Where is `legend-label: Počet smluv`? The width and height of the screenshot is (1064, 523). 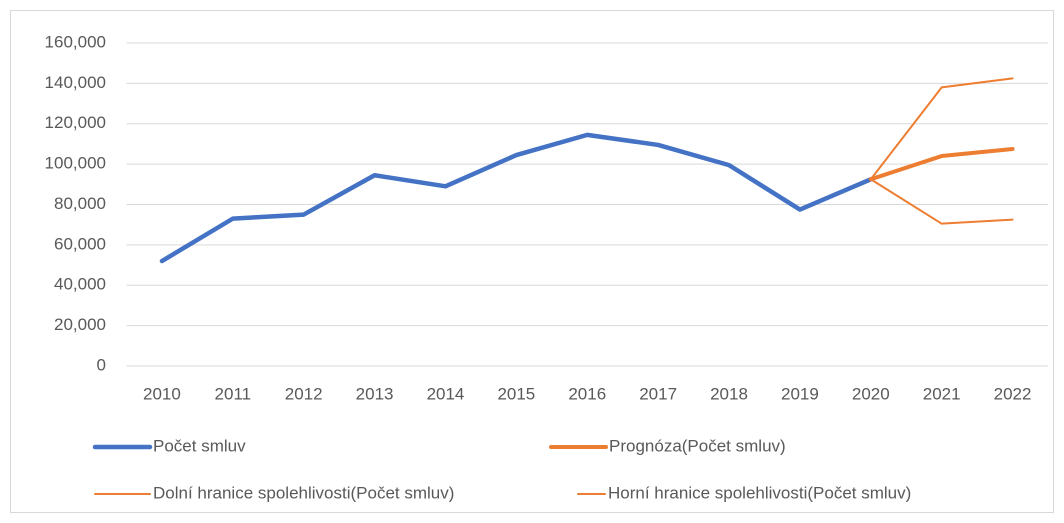 legend-label: Počet smluv is located at coordinates (199, 445).